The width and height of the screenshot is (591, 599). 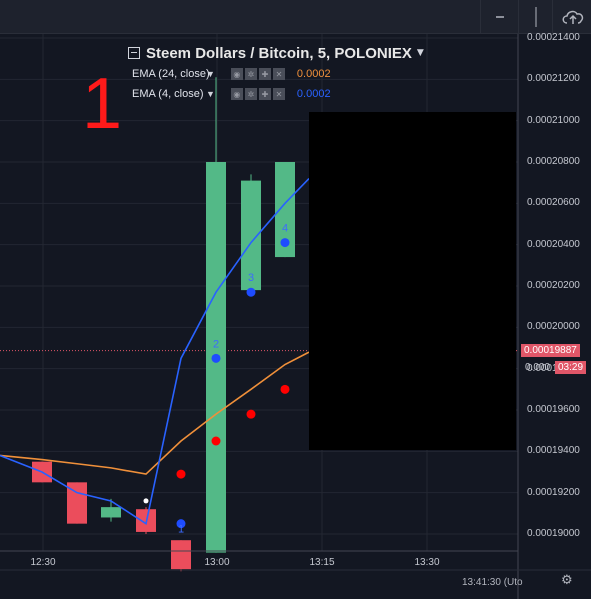 I want to click on price-tick-label: 0.00019800, so click(x=553, y=368).